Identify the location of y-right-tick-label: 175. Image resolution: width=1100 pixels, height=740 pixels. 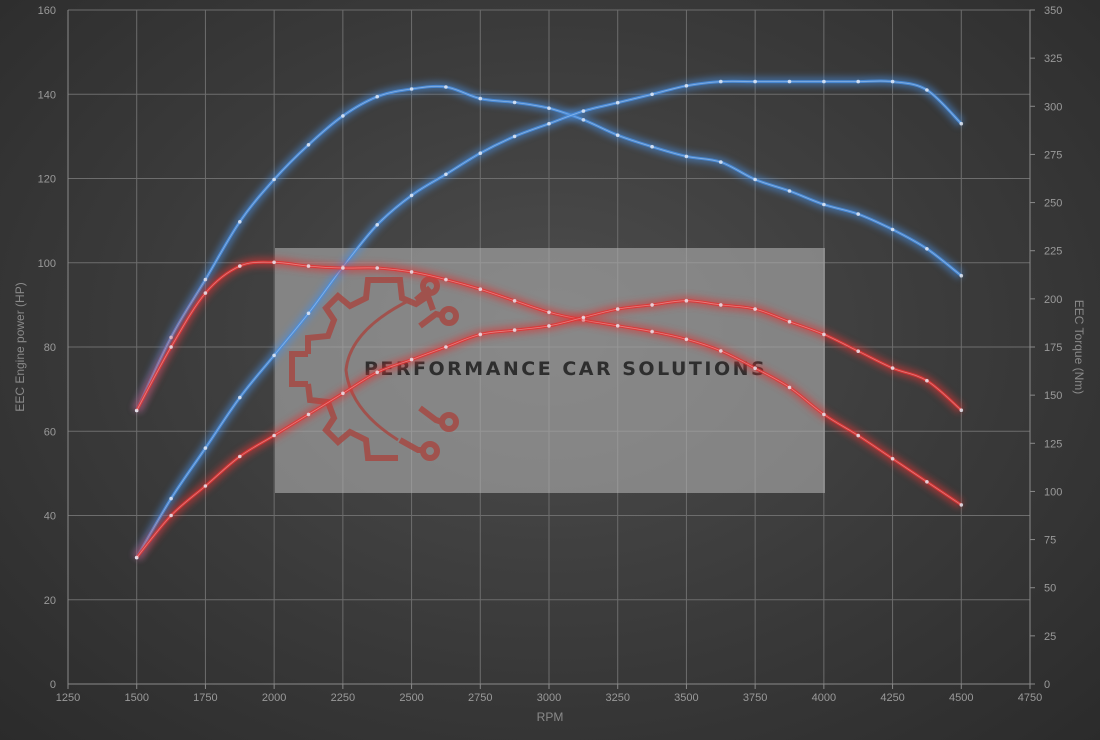
(1053, 348).